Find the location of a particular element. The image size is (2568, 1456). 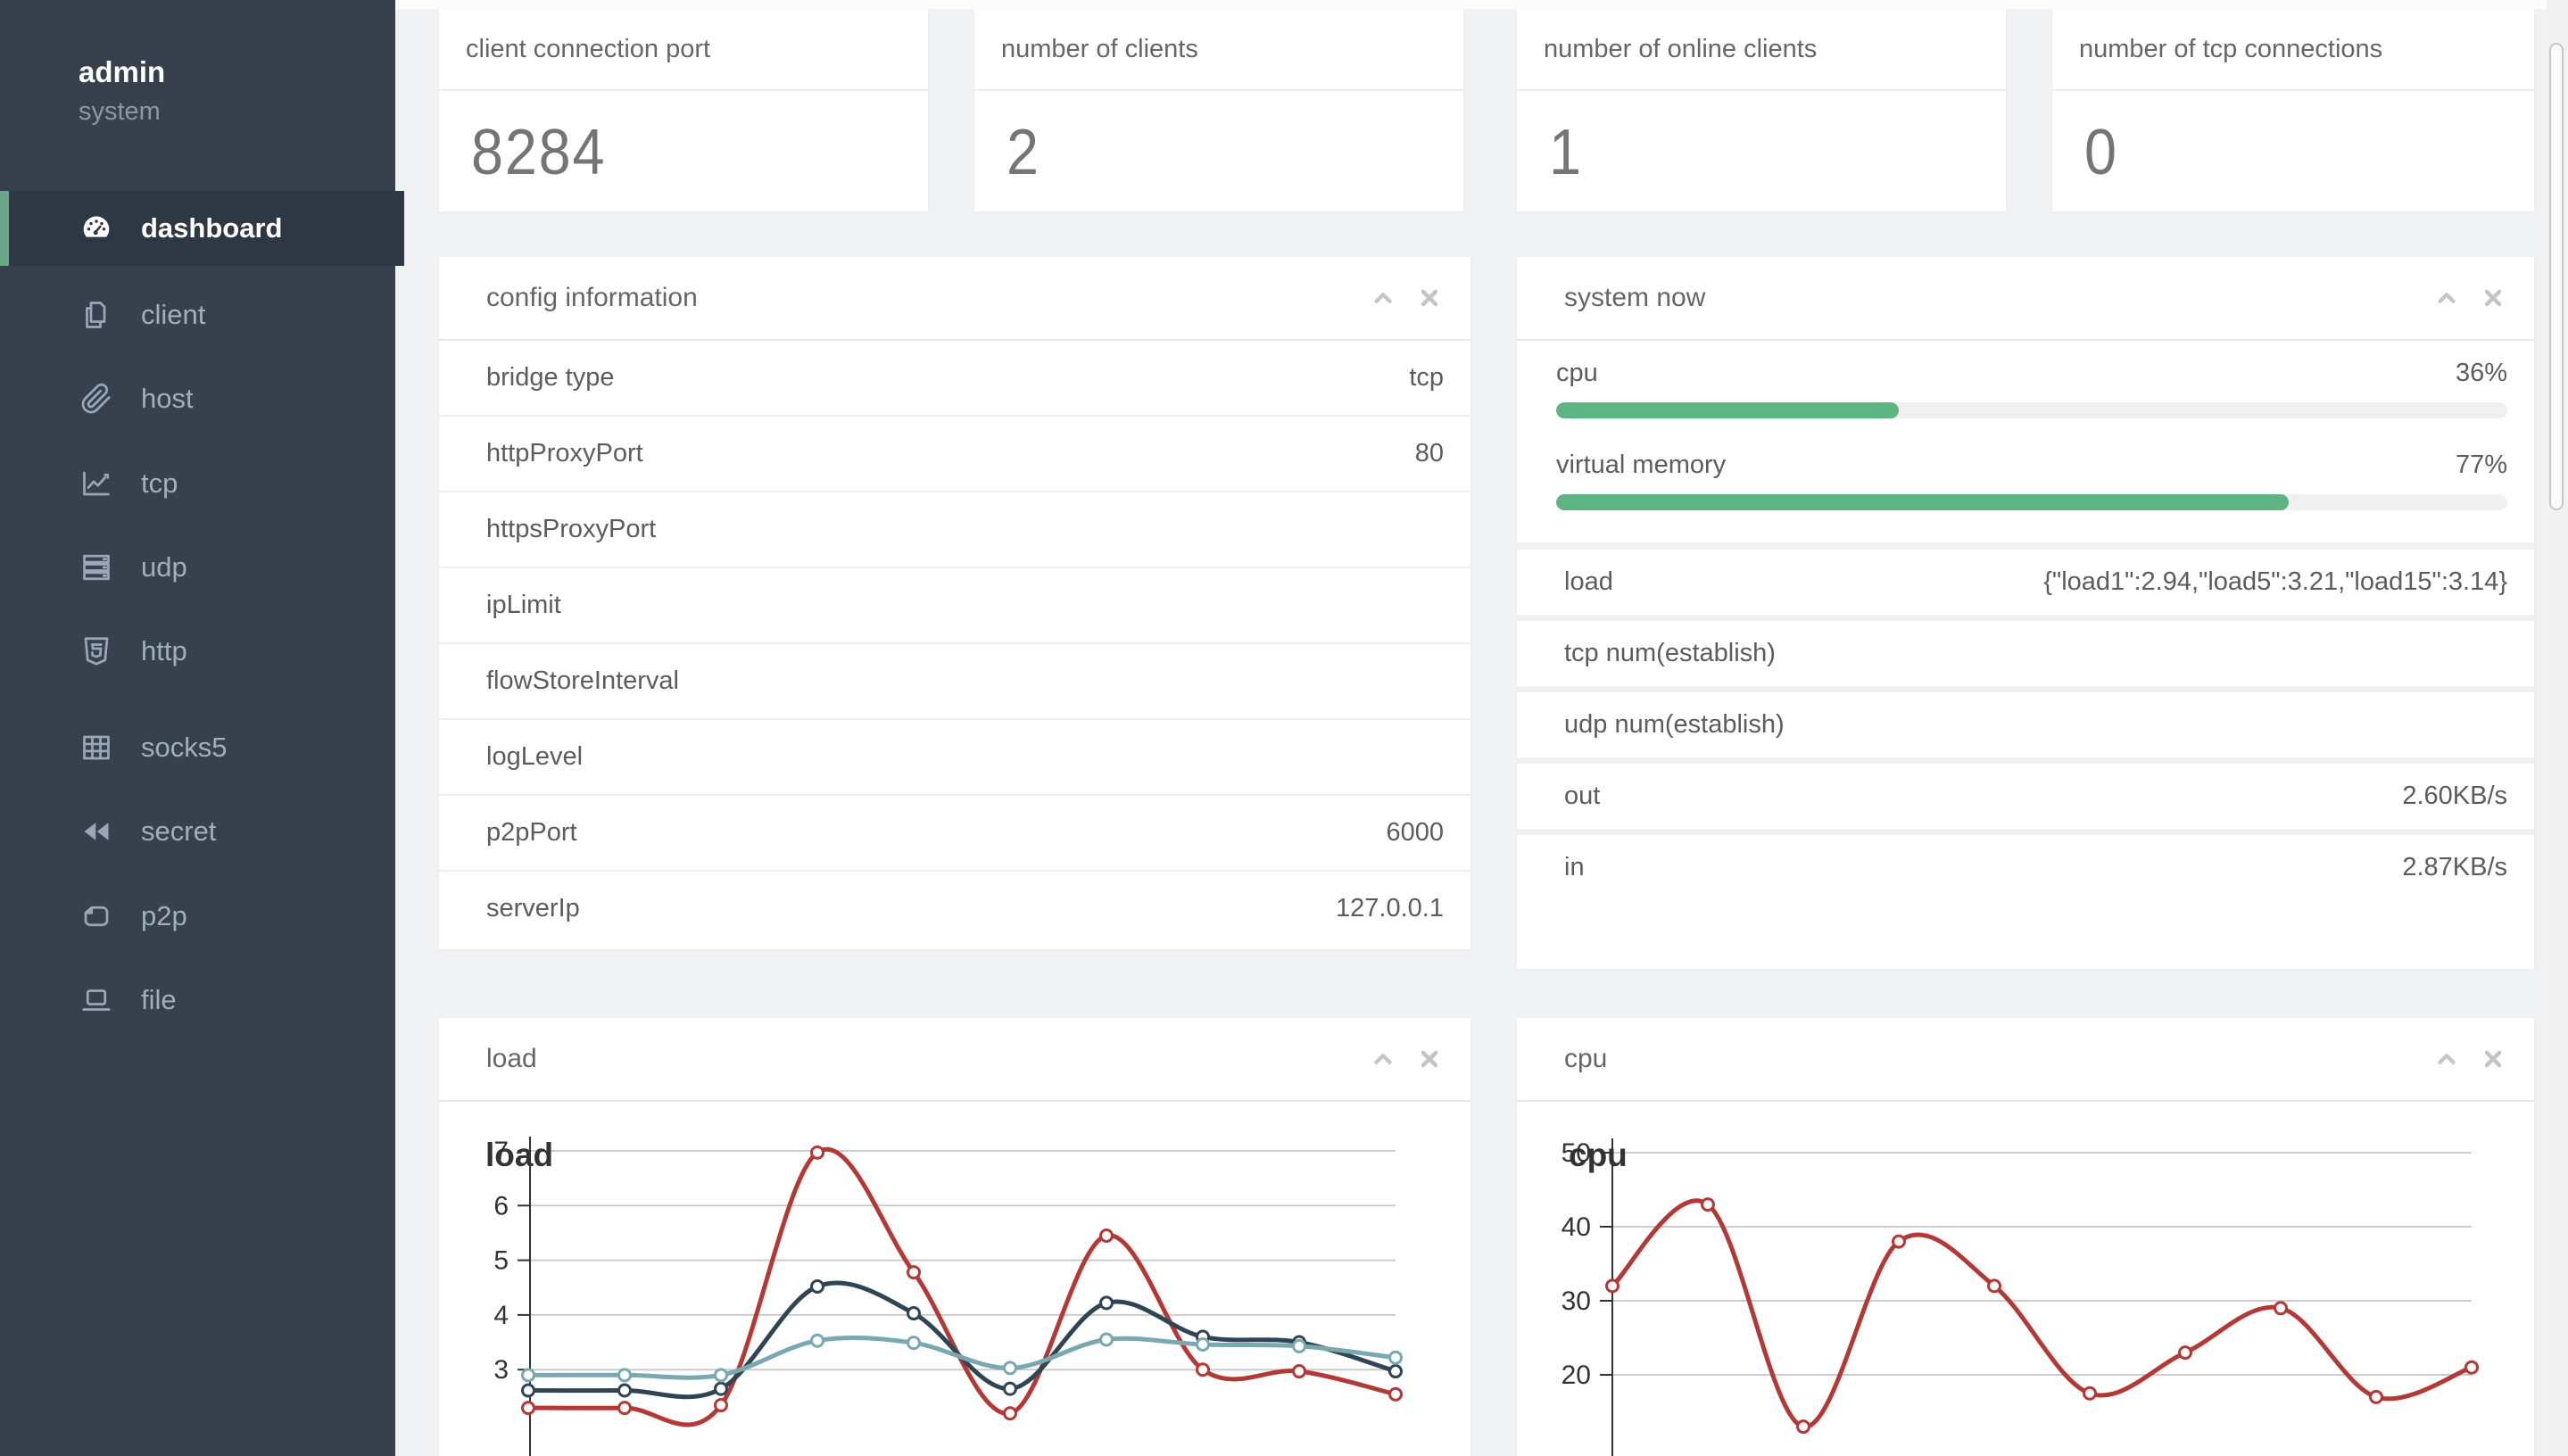

stat-card-connection-port: client connection port 8284 is located at coordinates (683, 110).